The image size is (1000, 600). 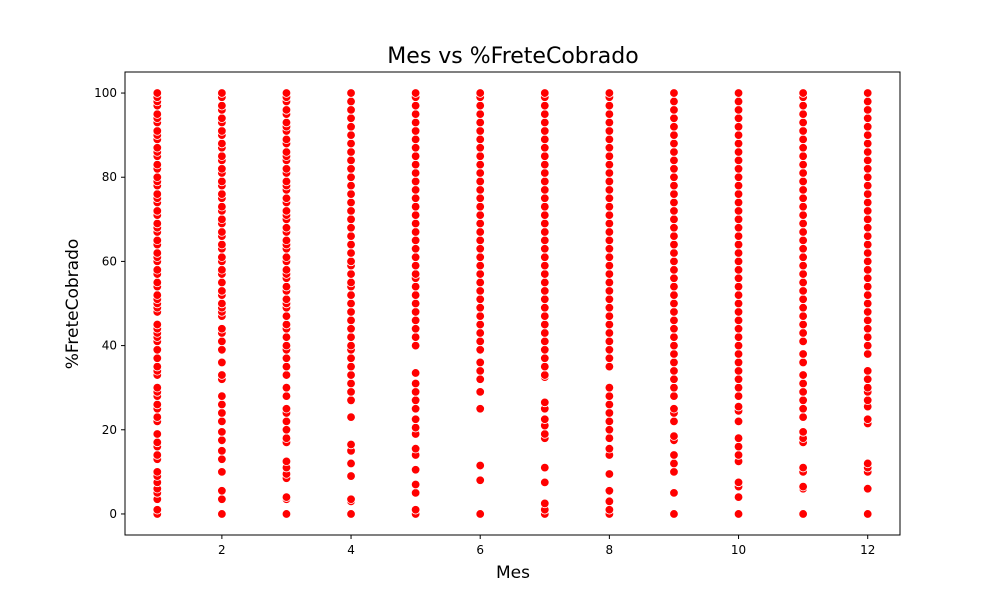 What do you see at coordinates (105, 93) in the screenshot?
I see `y-tick-label-100: 100` at bounding box center [105, 93].